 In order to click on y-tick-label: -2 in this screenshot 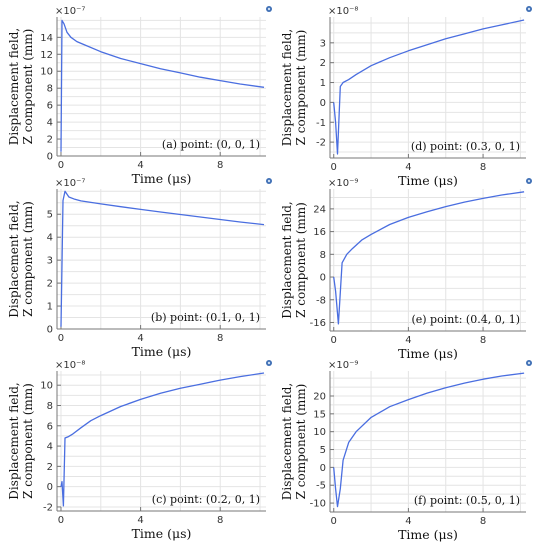, I will do `click(48, 507)`.